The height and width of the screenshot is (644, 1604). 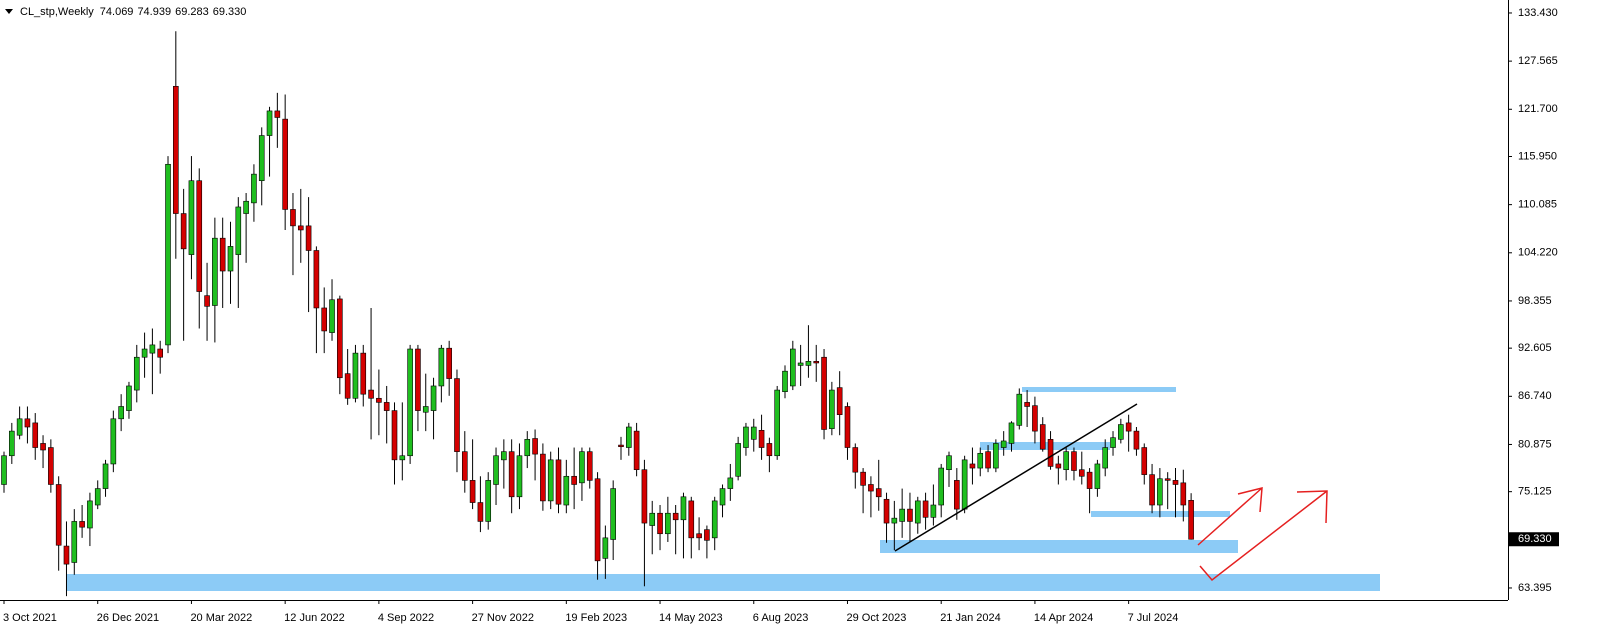 What do you see at coordinates (1250, 500) in the screenshot?
I see `arrow-head` at bounding box center [1250, 500].